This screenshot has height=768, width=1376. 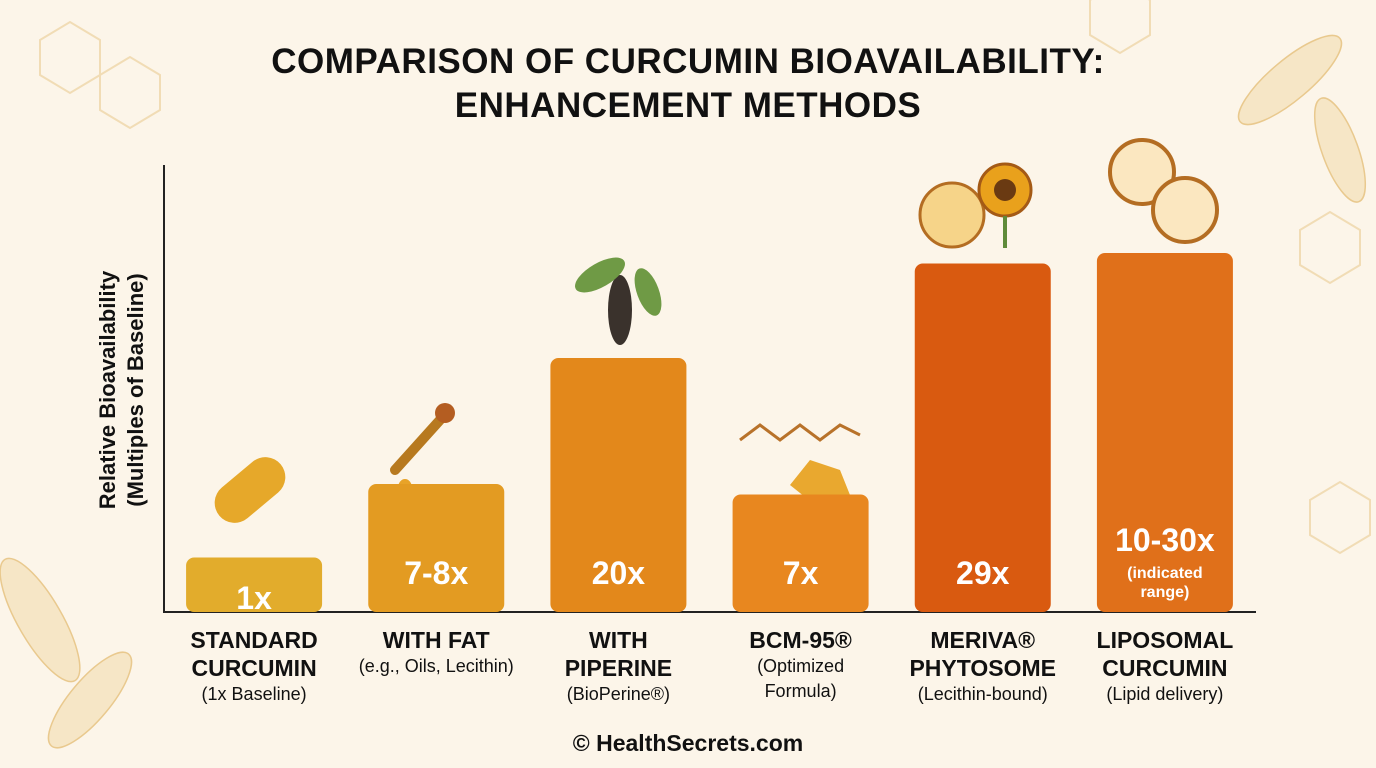 What do you see at coordinates (800, 640) in the screenshot?
I see `category-label: BCM-95®` at bounding box center [800, 640].